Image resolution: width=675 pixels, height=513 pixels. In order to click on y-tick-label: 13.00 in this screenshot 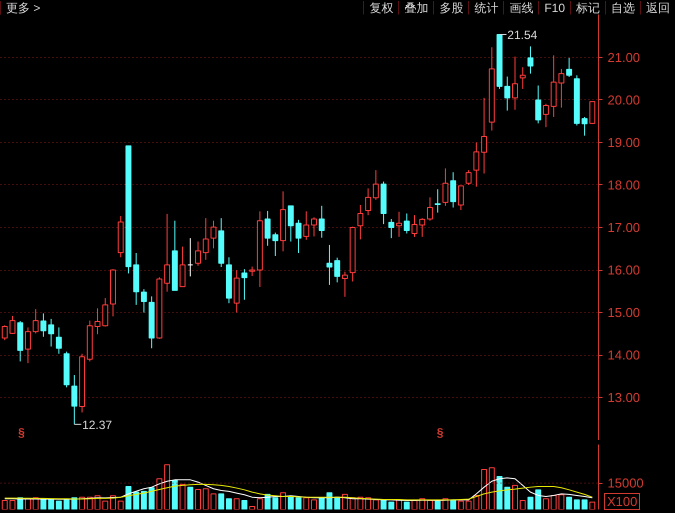, I will do `click(624, 398)`.